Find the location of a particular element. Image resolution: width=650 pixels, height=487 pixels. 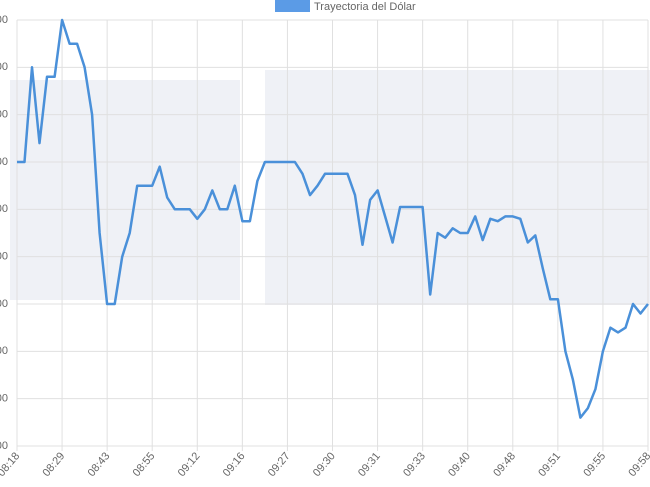

x-tick-label: 09:51 is located at coordinates (549, 464).